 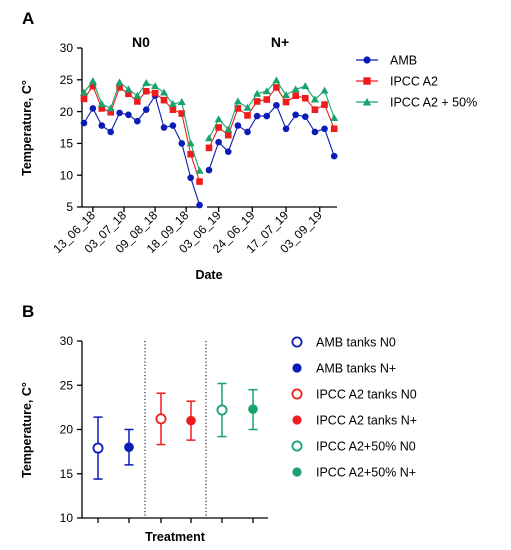 What do you see at coordinates (297, 420) in the screenshot?
I see `legend-filled-circle-marker` at bounding box center [297, 420].